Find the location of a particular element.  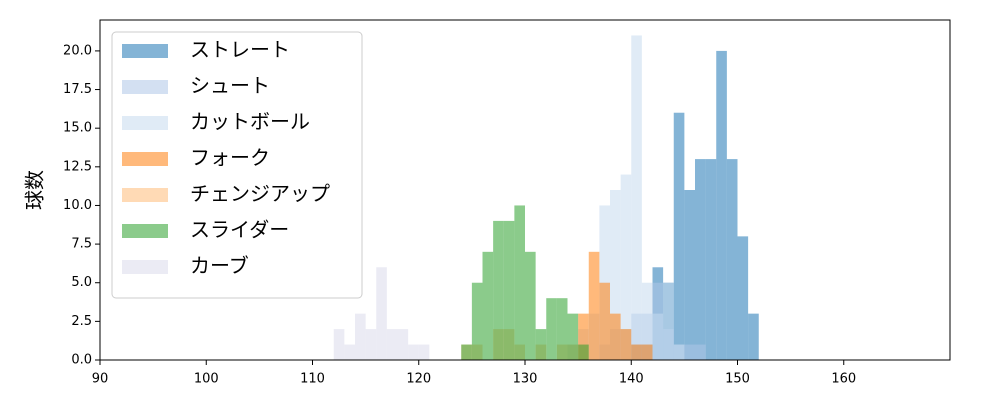

y-tick-label: 7.5 is located at coordinates (81, 244).